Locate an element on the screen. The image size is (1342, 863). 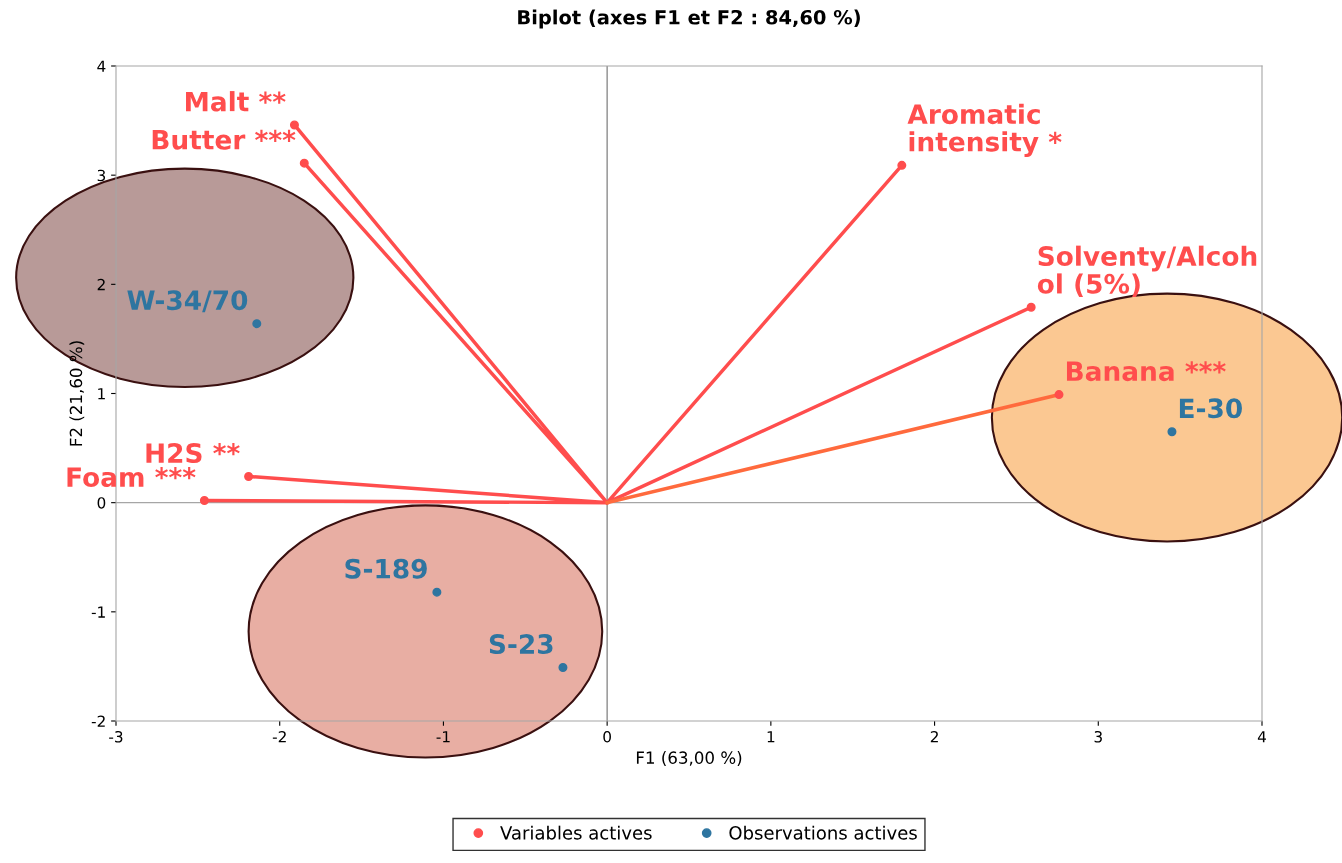
x-tick-label: -2 is located at coordinates (279, 736).